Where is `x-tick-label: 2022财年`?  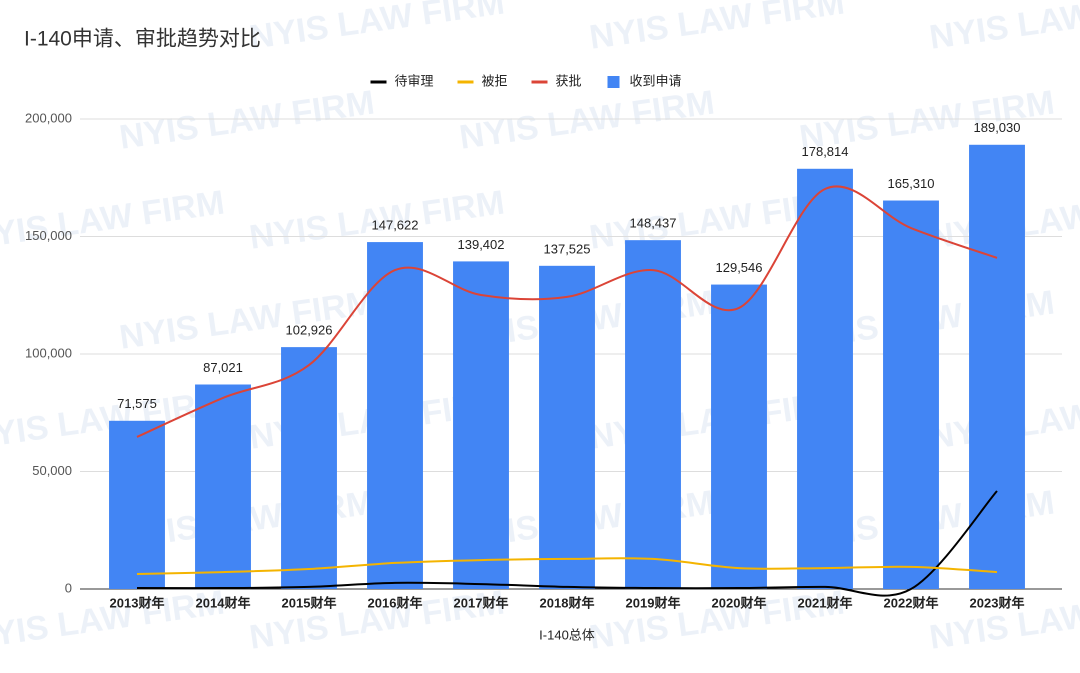
x-tick-label: 2022财年 is located at coordinates (911, 602).